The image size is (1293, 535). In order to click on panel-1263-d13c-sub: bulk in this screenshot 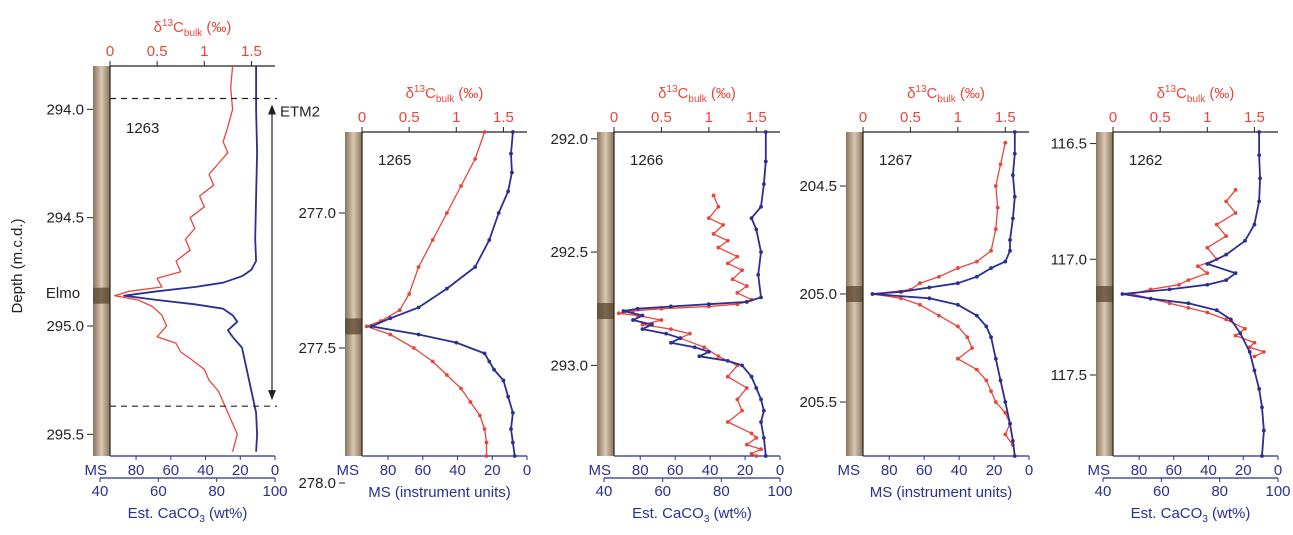, I will do `click(193, 33)`.